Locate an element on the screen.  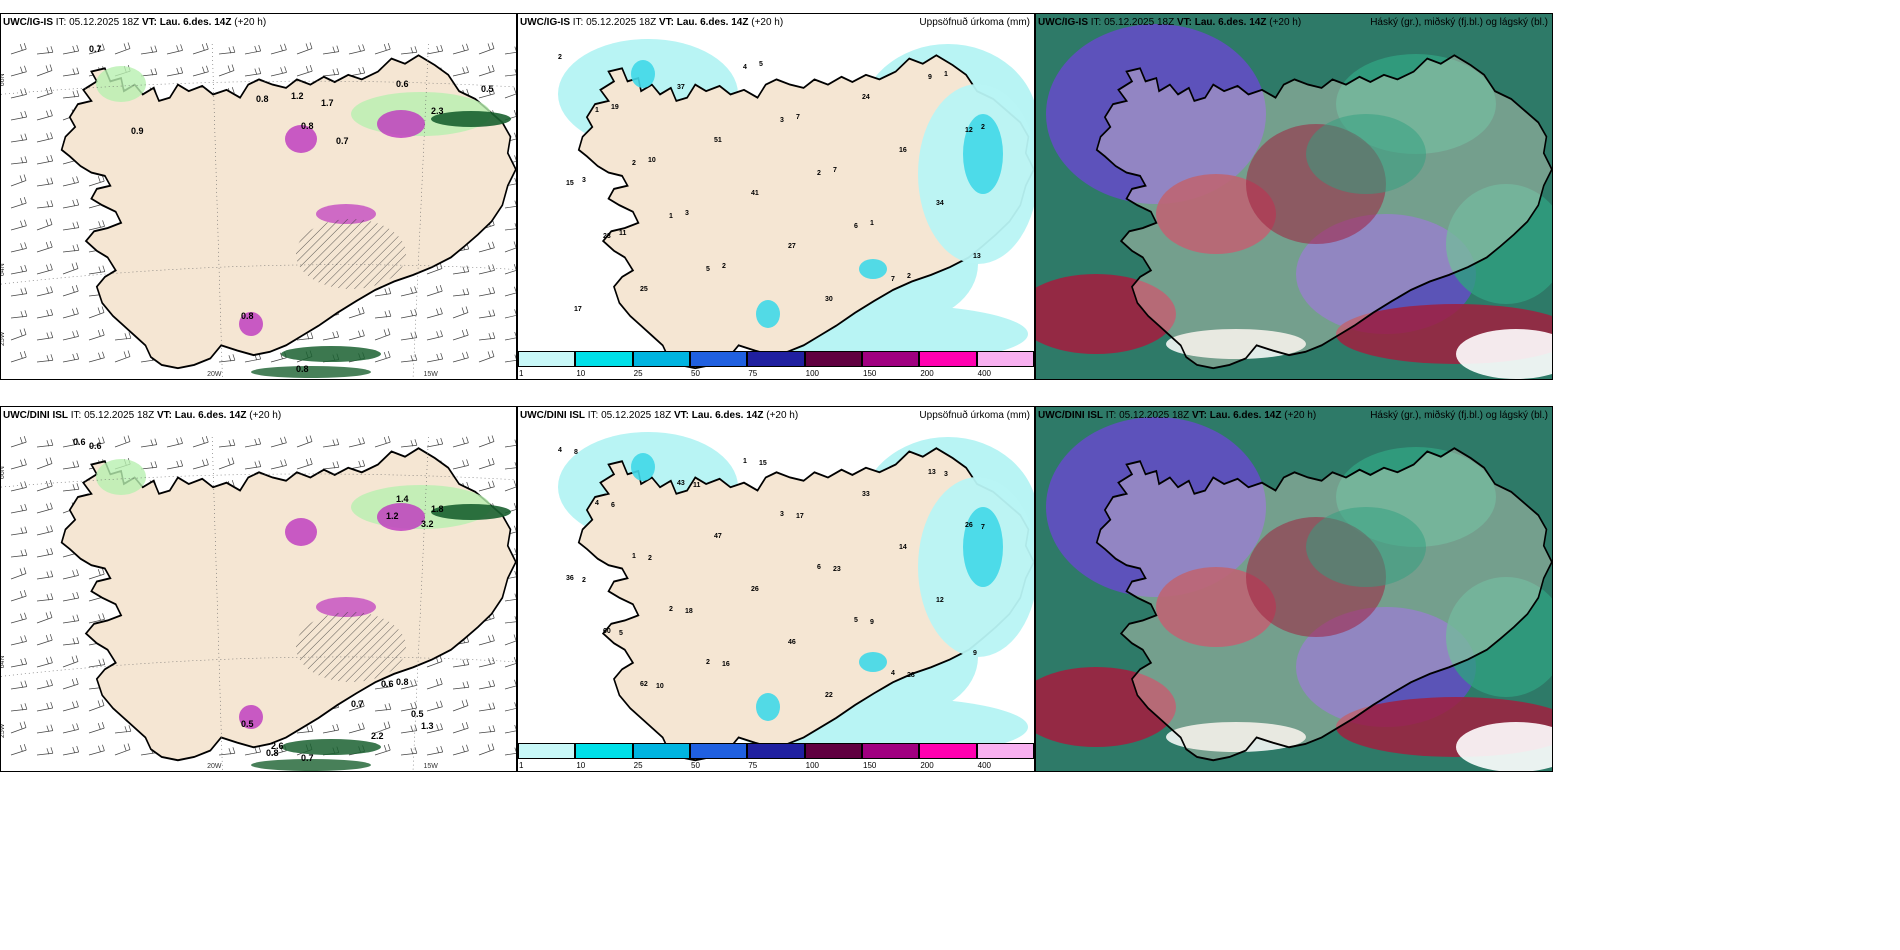
colorbar-tick: 75 is located at coordinates (753, 373).